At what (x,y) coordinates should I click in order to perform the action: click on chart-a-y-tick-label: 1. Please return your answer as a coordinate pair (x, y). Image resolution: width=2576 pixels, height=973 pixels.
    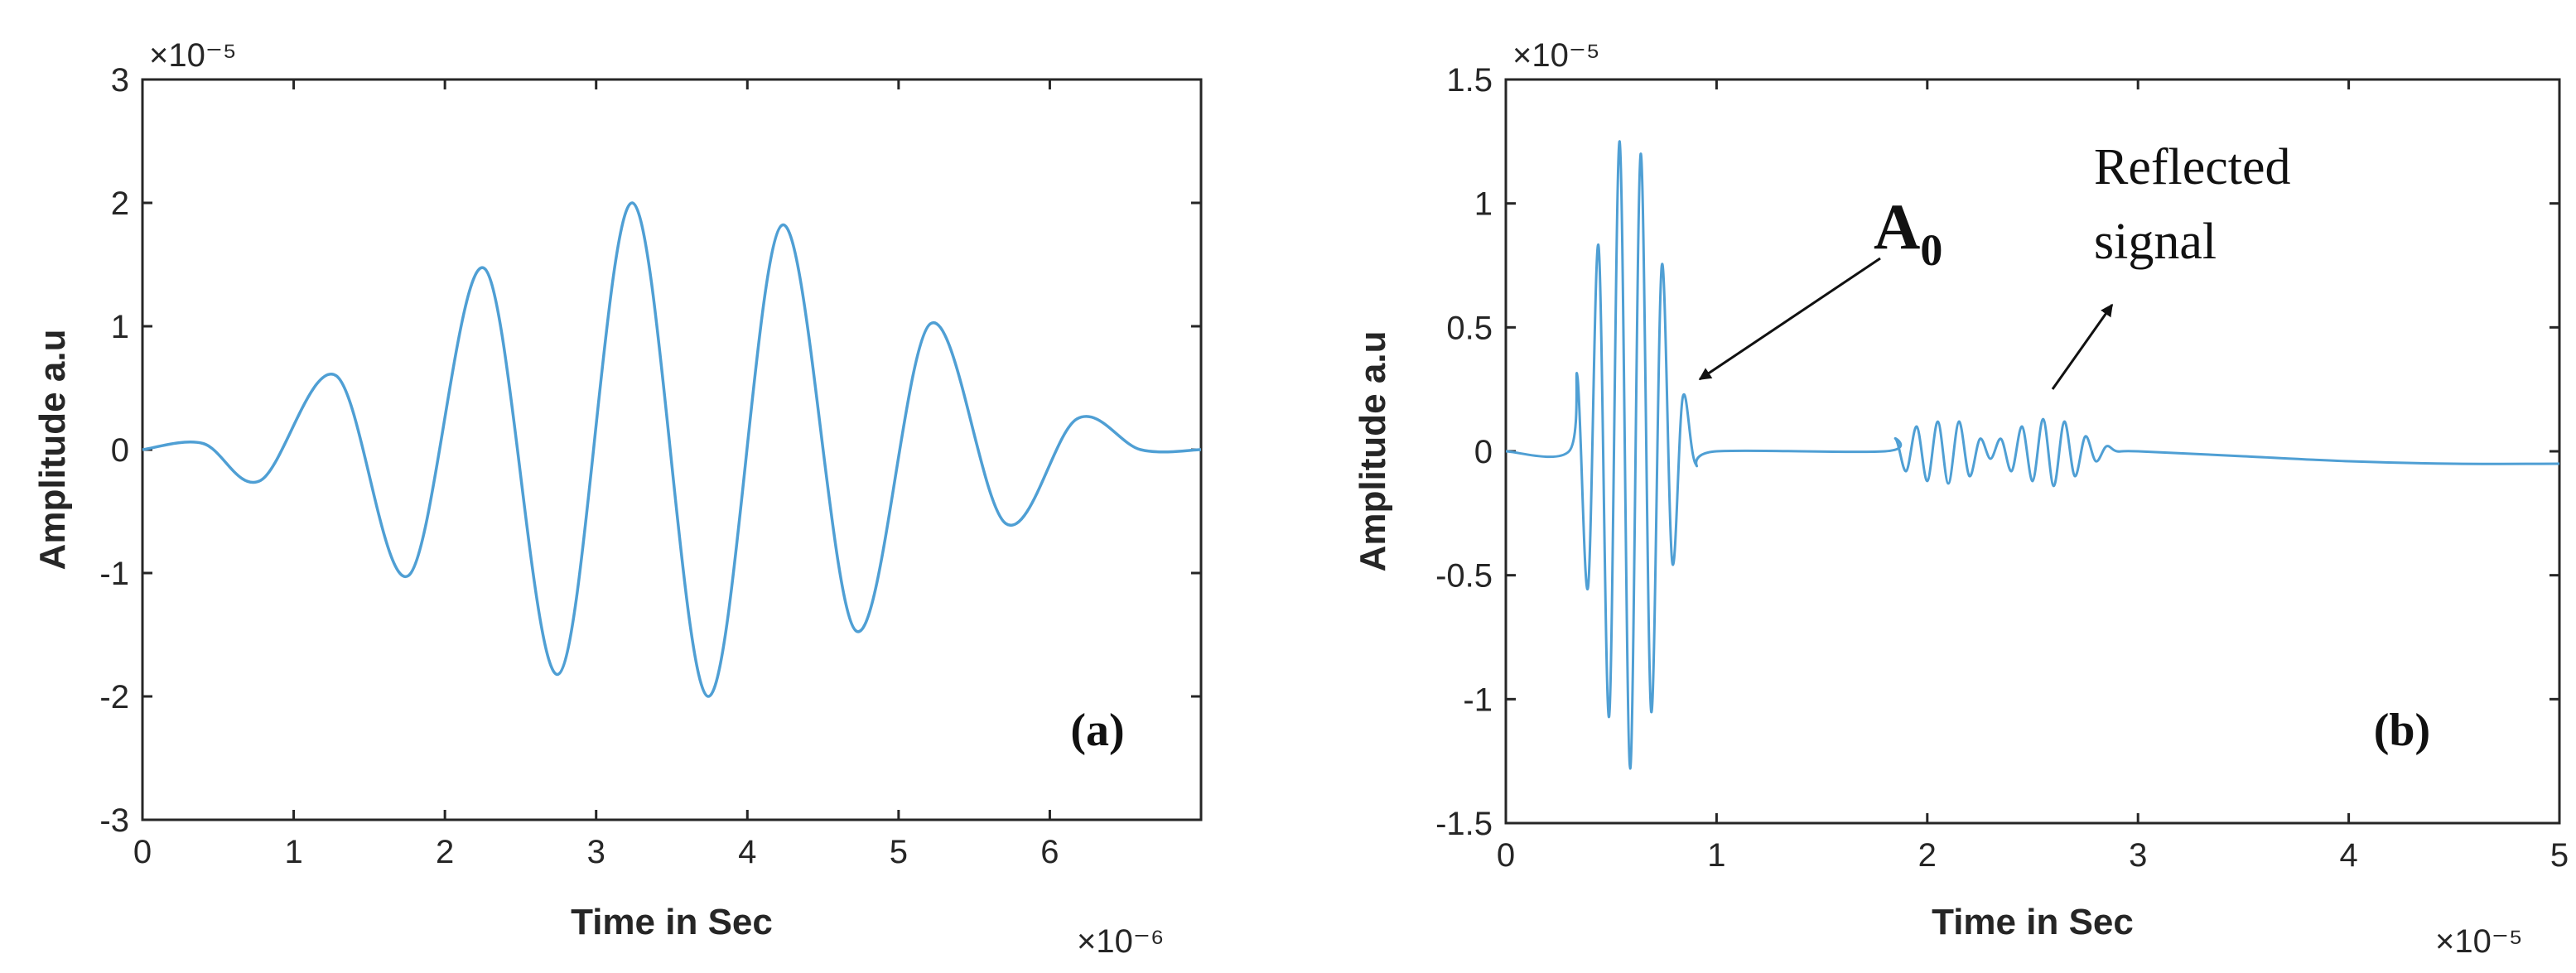
    Looking at the image, I should click on (120, 327).